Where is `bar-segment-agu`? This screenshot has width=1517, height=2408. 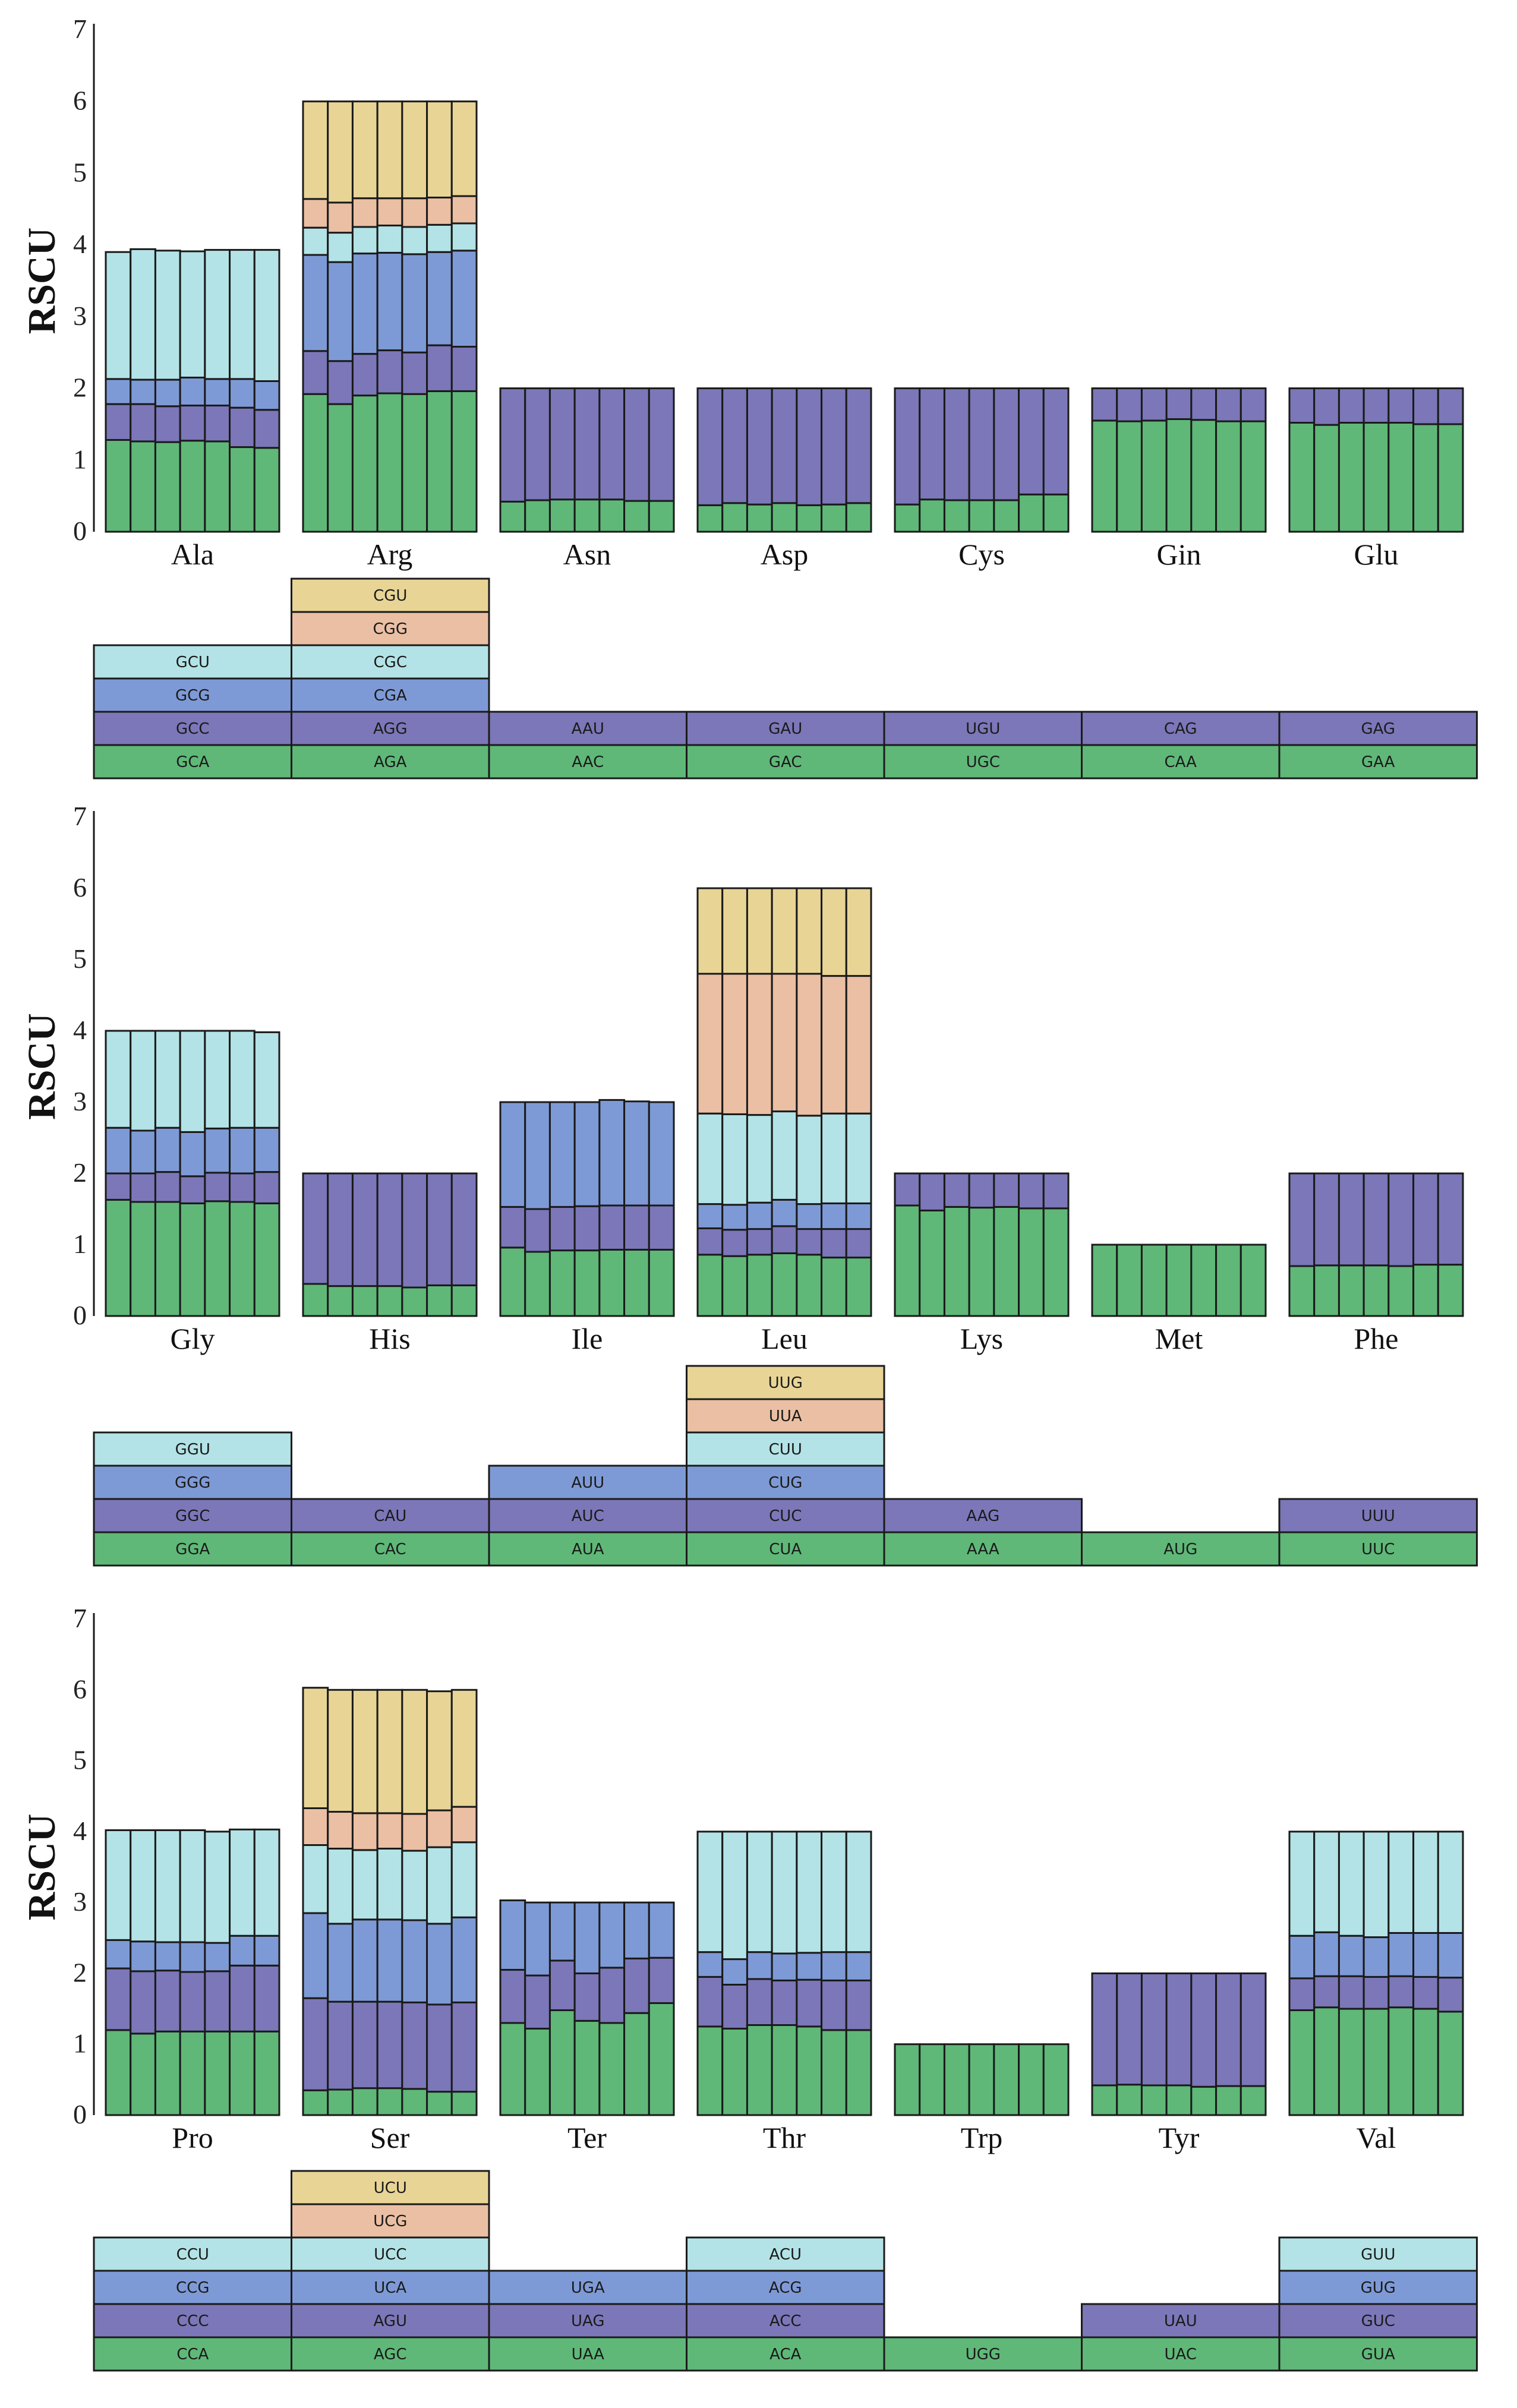
bar-segment-agu is located at coordinates (439, 2048).